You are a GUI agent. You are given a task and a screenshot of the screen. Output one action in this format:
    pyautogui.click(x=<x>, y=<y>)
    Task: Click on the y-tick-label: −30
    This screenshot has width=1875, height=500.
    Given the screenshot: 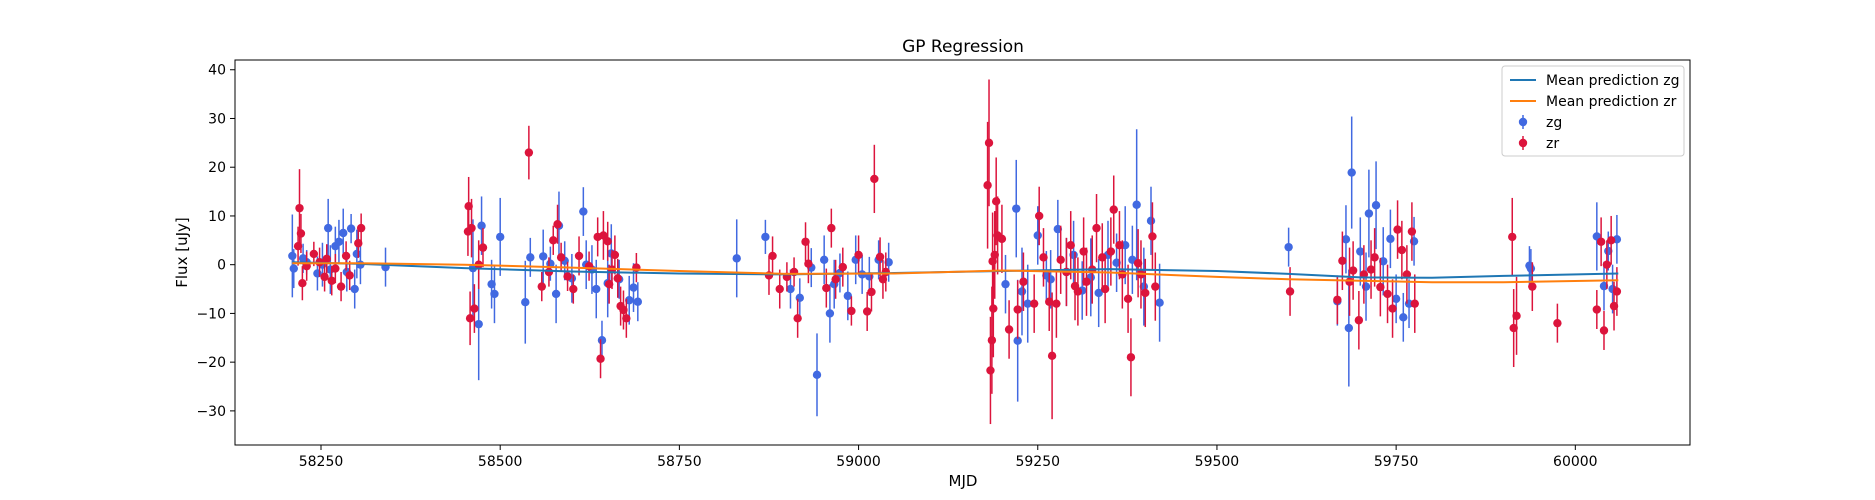 What is the action you would take?
    pyautogui.click(x=211, y=412)
    